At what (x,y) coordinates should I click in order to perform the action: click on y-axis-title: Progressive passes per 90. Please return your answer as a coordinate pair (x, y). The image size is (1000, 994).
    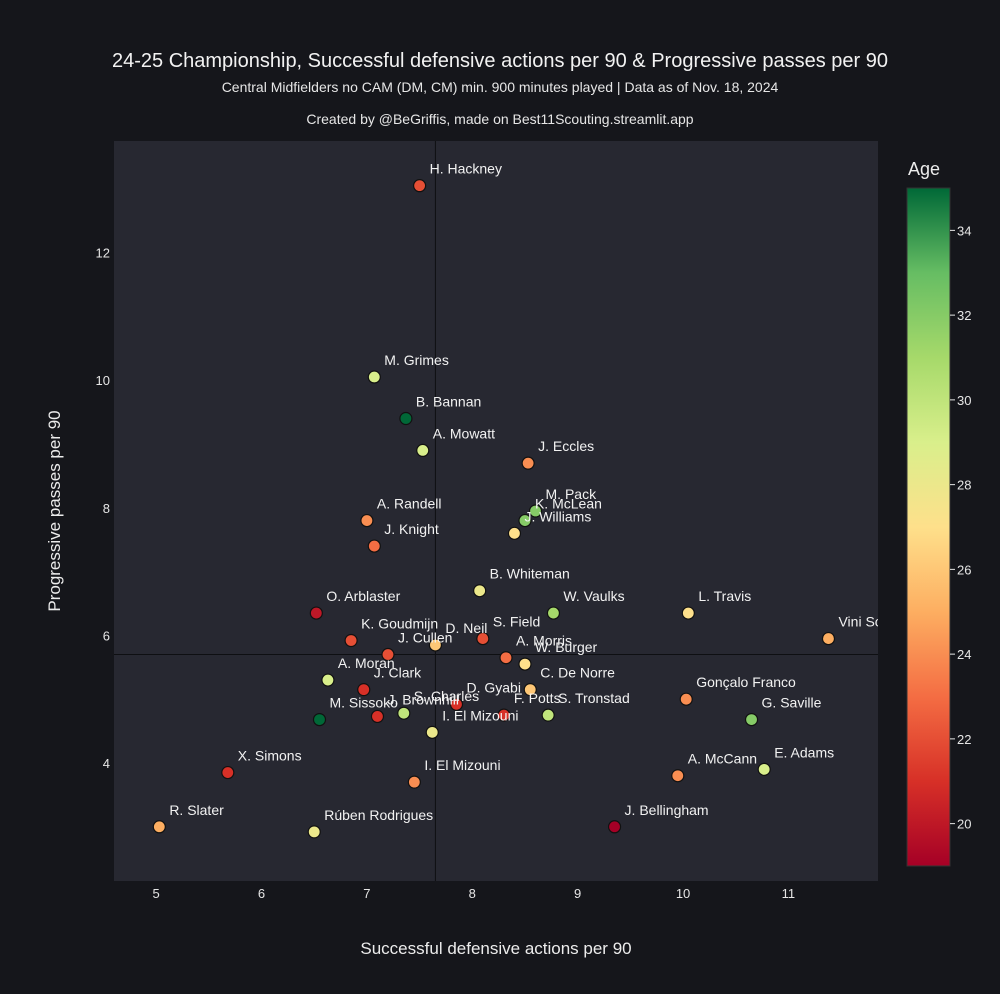
    Looking at the image, I should click on (54, 510).